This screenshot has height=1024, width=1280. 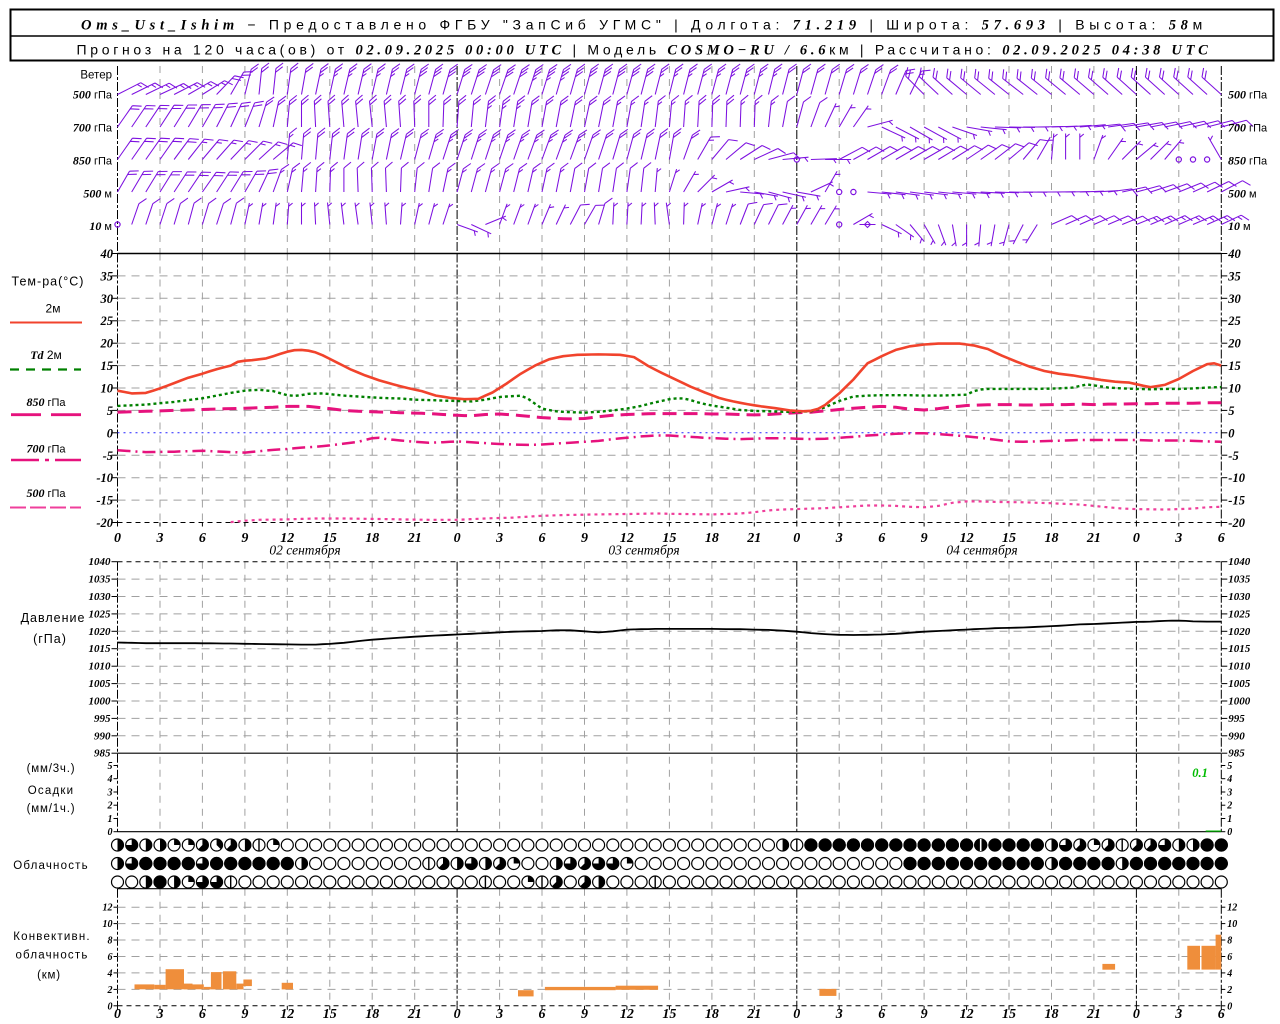 I want to click on svg-text: (гПа), so click(x=50, y=639).